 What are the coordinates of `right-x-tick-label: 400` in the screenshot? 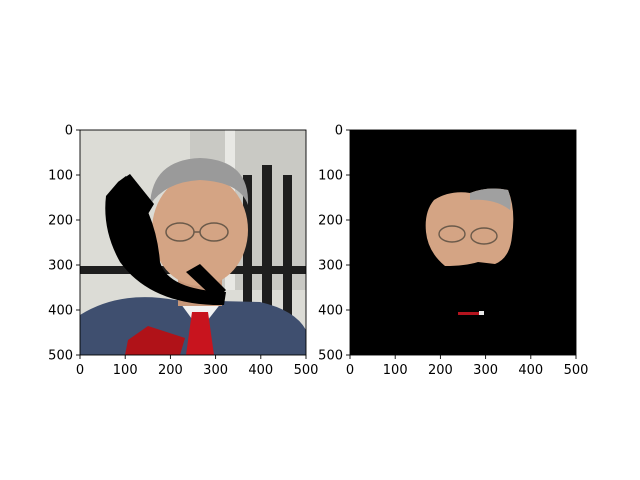 It's located at (530, 370).